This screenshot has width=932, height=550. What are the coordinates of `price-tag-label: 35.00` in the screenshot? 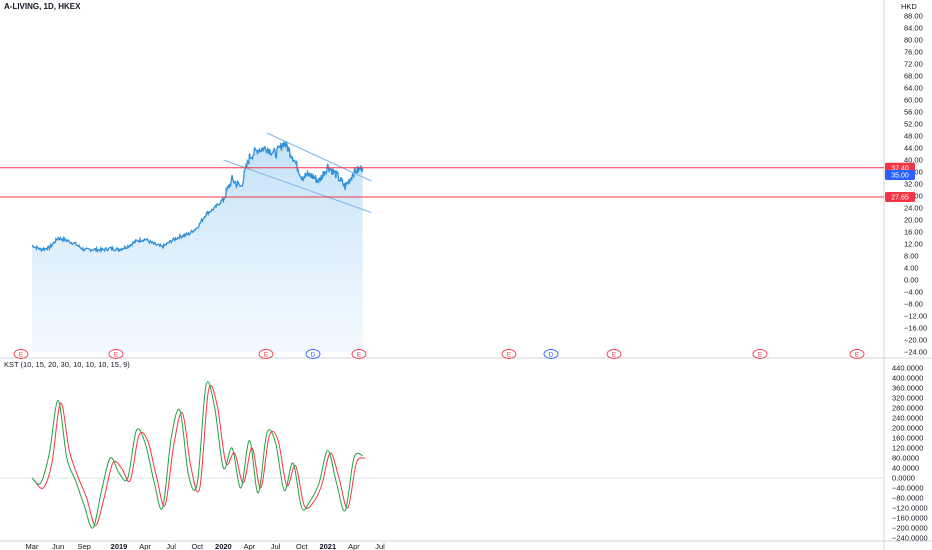 It's located at (900, 176).